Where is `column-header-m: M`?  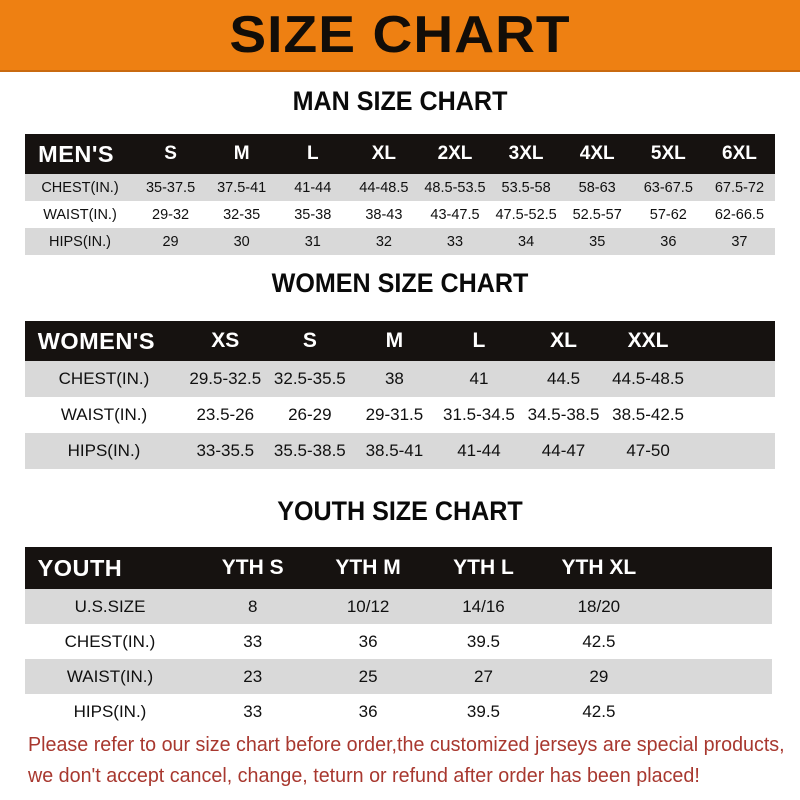 column-header-m: M is located at coordinates (394, 340).